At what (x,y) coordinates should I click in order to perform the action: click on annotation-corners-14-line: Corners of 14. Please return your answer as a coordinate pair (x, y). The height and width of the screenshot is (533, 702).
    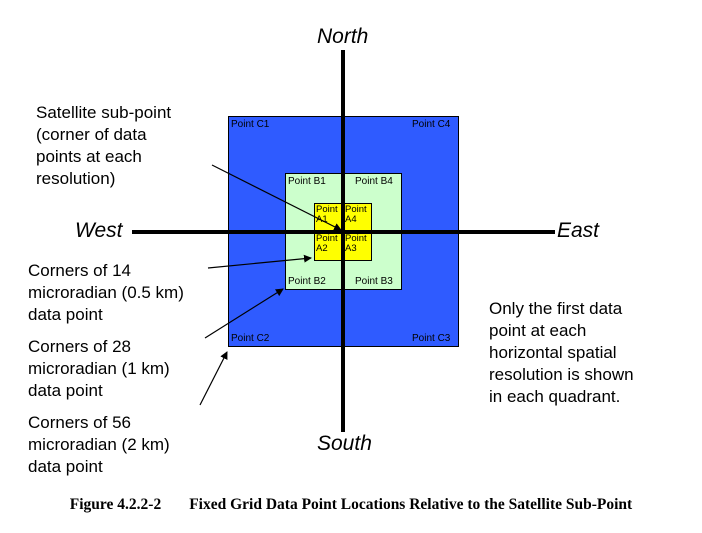
    Looking at the image, I should click on (79, 270).